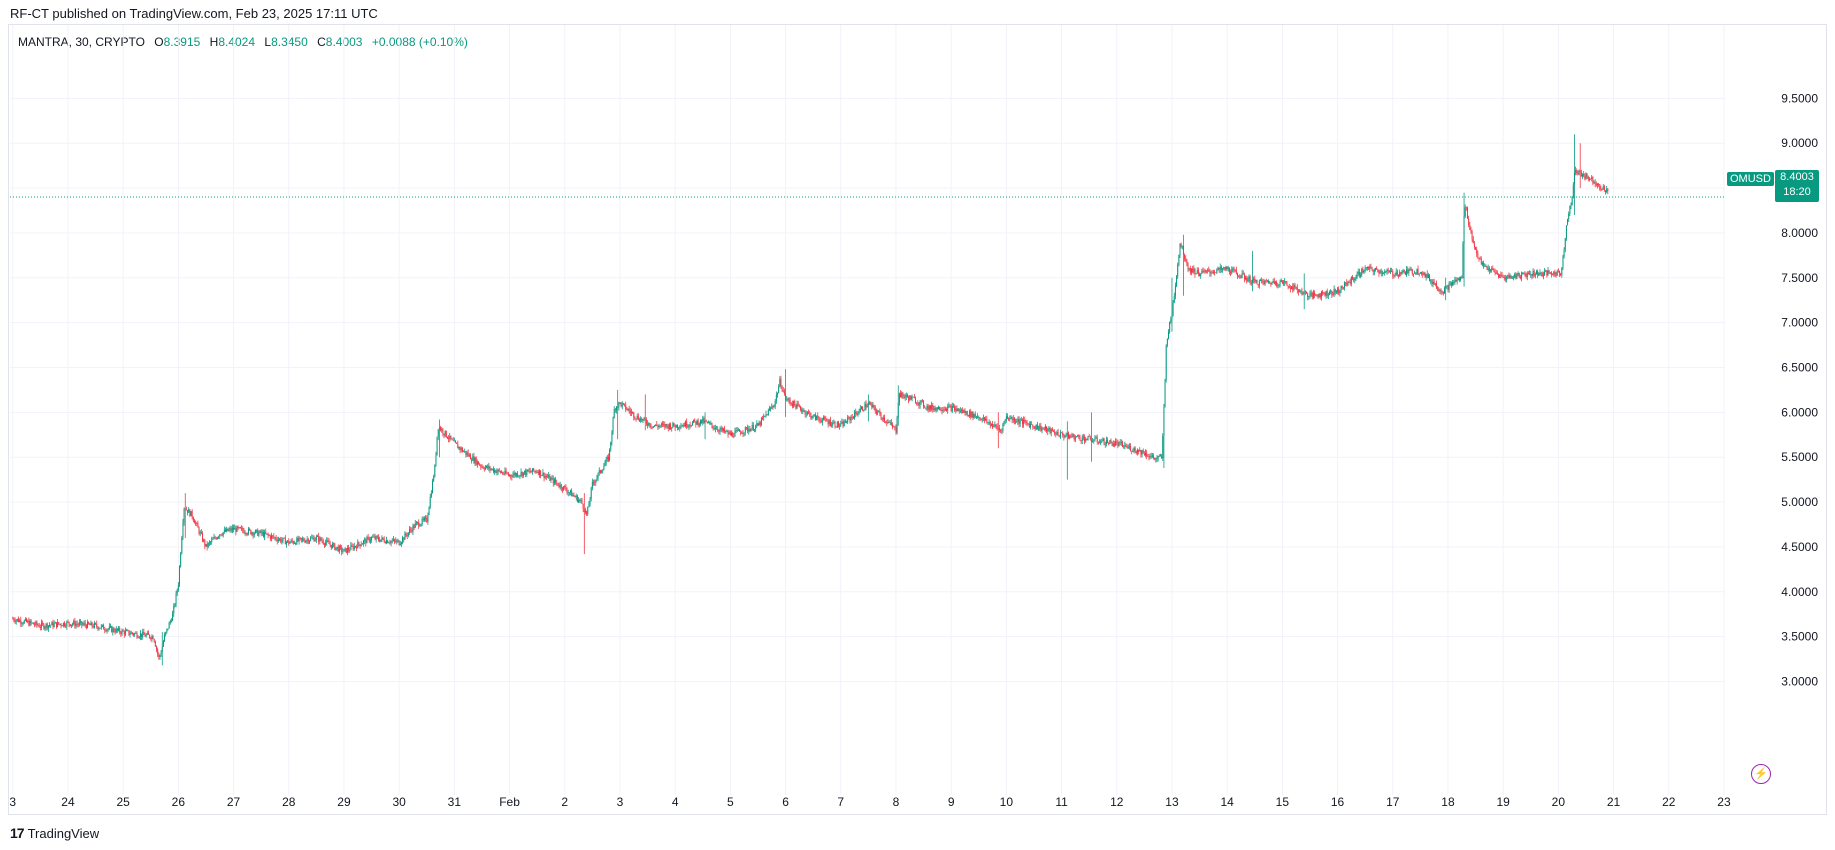  What do you see at coordinates (54, 833) in the screenshot?
I see `footer-brand: 17 TradingView` at bounding box center [54, 833].